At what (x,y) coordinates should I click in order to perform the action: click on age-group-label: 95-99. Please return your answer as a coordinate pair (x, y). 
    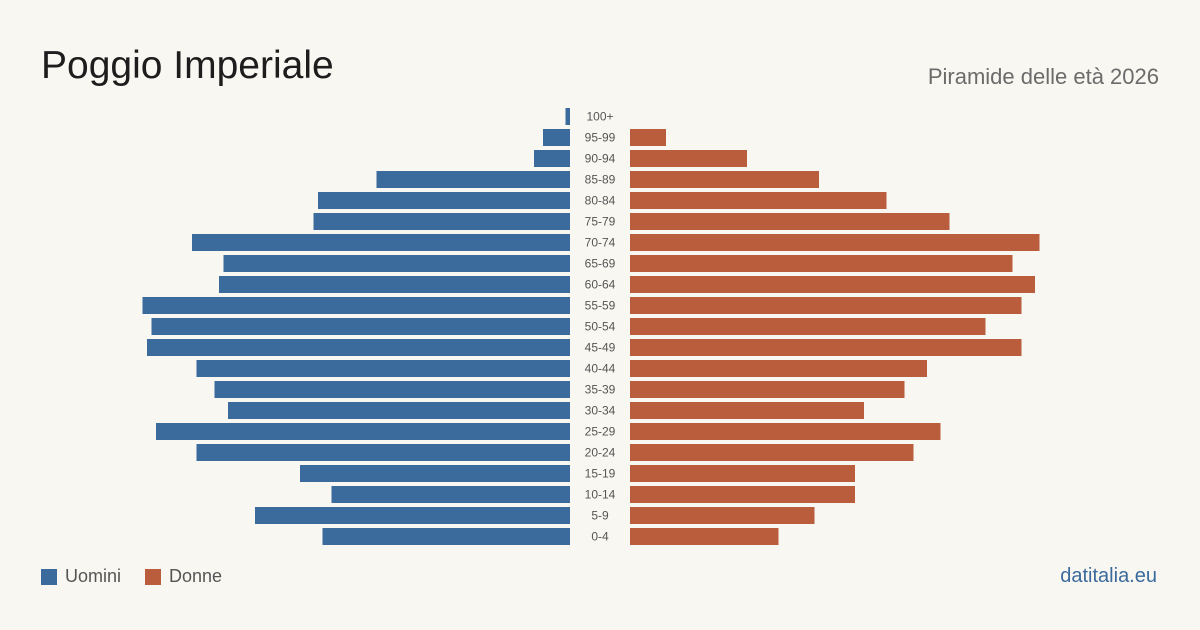
    Looking at the image, I should click on (600, 138).